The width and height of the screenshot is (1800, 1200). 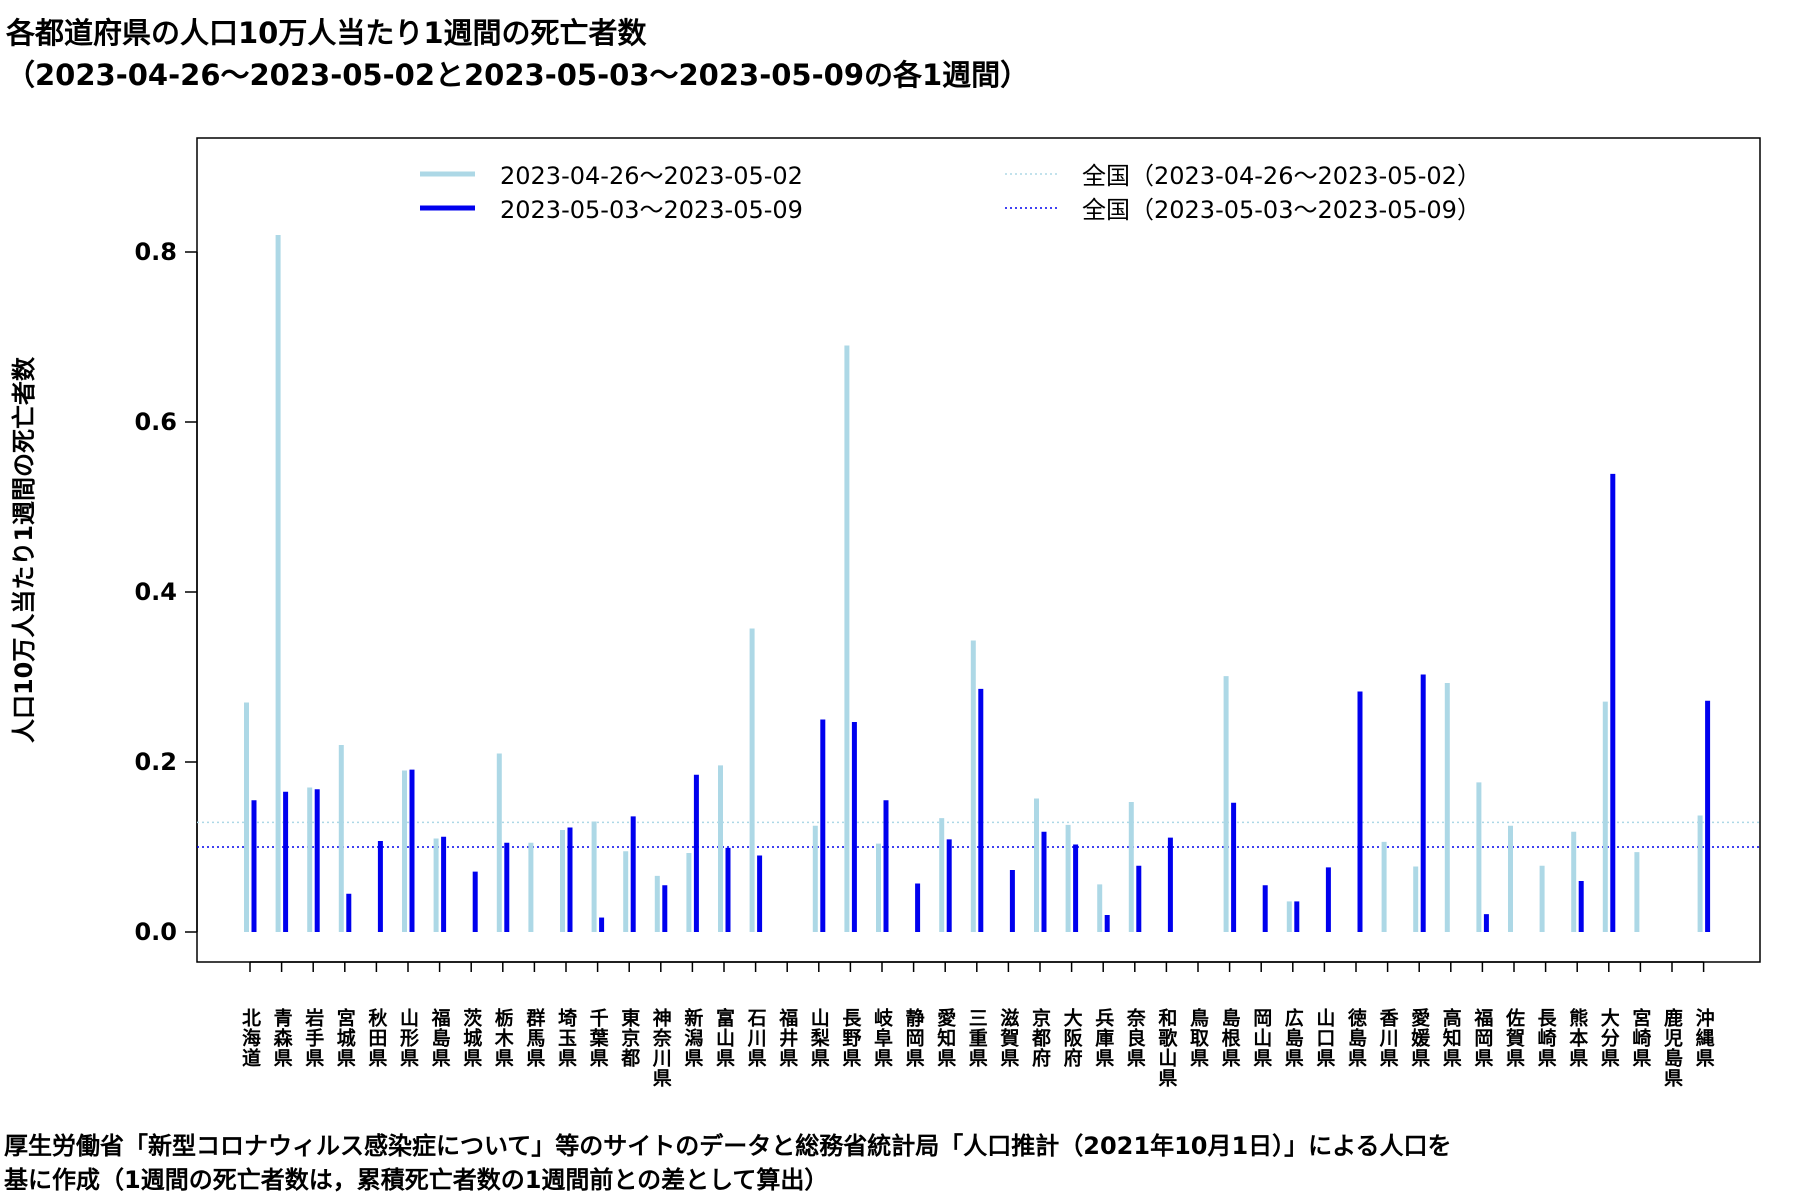 What do you see at coordinates (1640, 1037) in the screenshot?
I see `x-tick-label: 宮崎県` at bounding box center [1640, 1037].